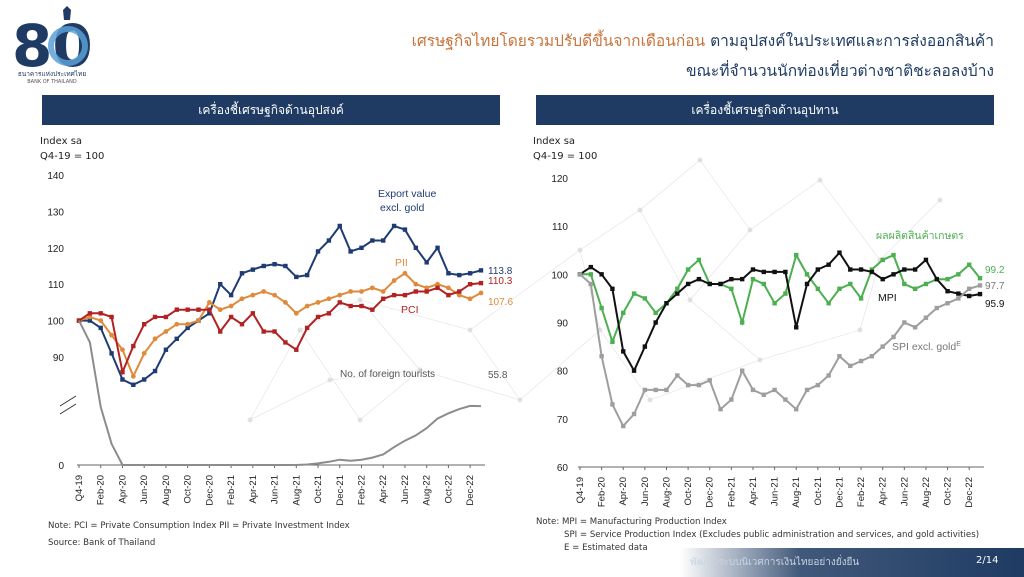  What do you see at coordinates (602, 492) in the screenshot?
I see `x-tick-label: Feb-20` at bounding box center [602, 492].